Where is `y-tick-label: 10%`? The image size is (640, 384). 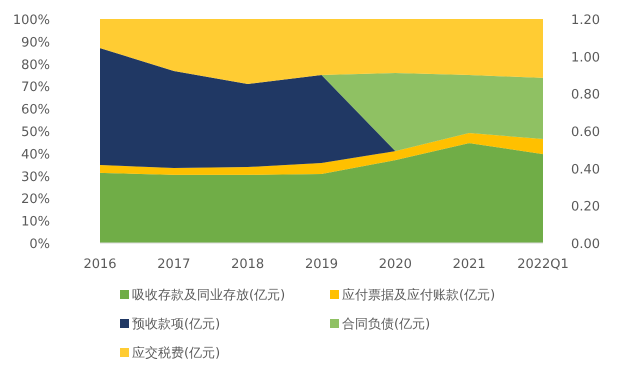
y-tick-label: 10% is located at coordinates (35, 222).